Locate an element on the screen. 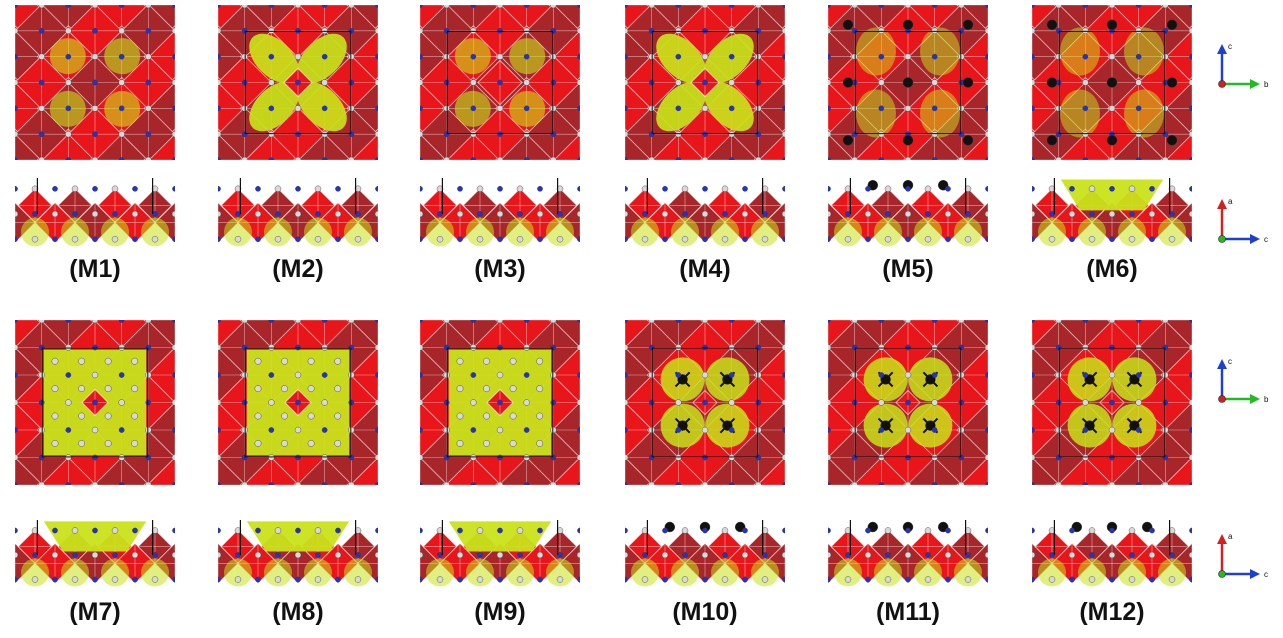  horizontal-axis-label: b is located at coordinates (1266, 84).